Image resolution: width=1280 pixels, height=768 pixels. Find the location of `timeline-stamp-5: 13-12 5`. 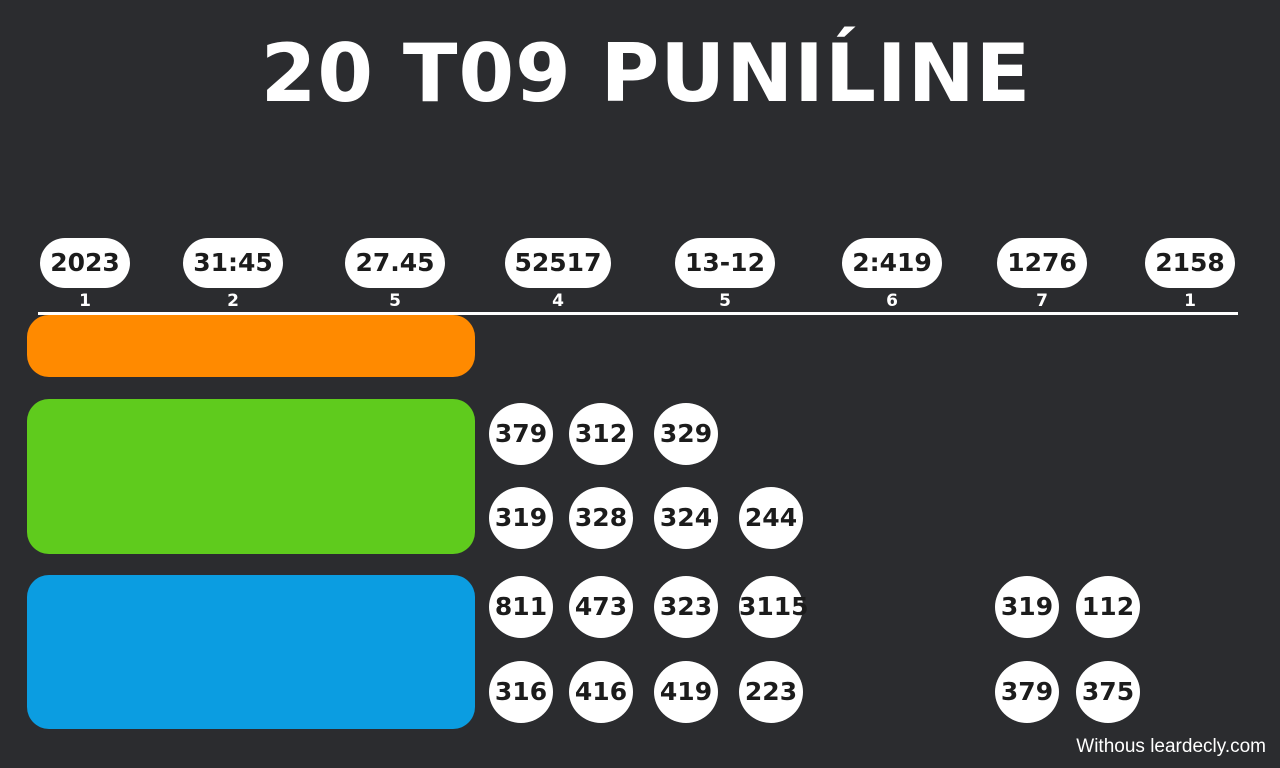

timeline-stamp-5: 13-12 5 is located at coordinates (725, 274).